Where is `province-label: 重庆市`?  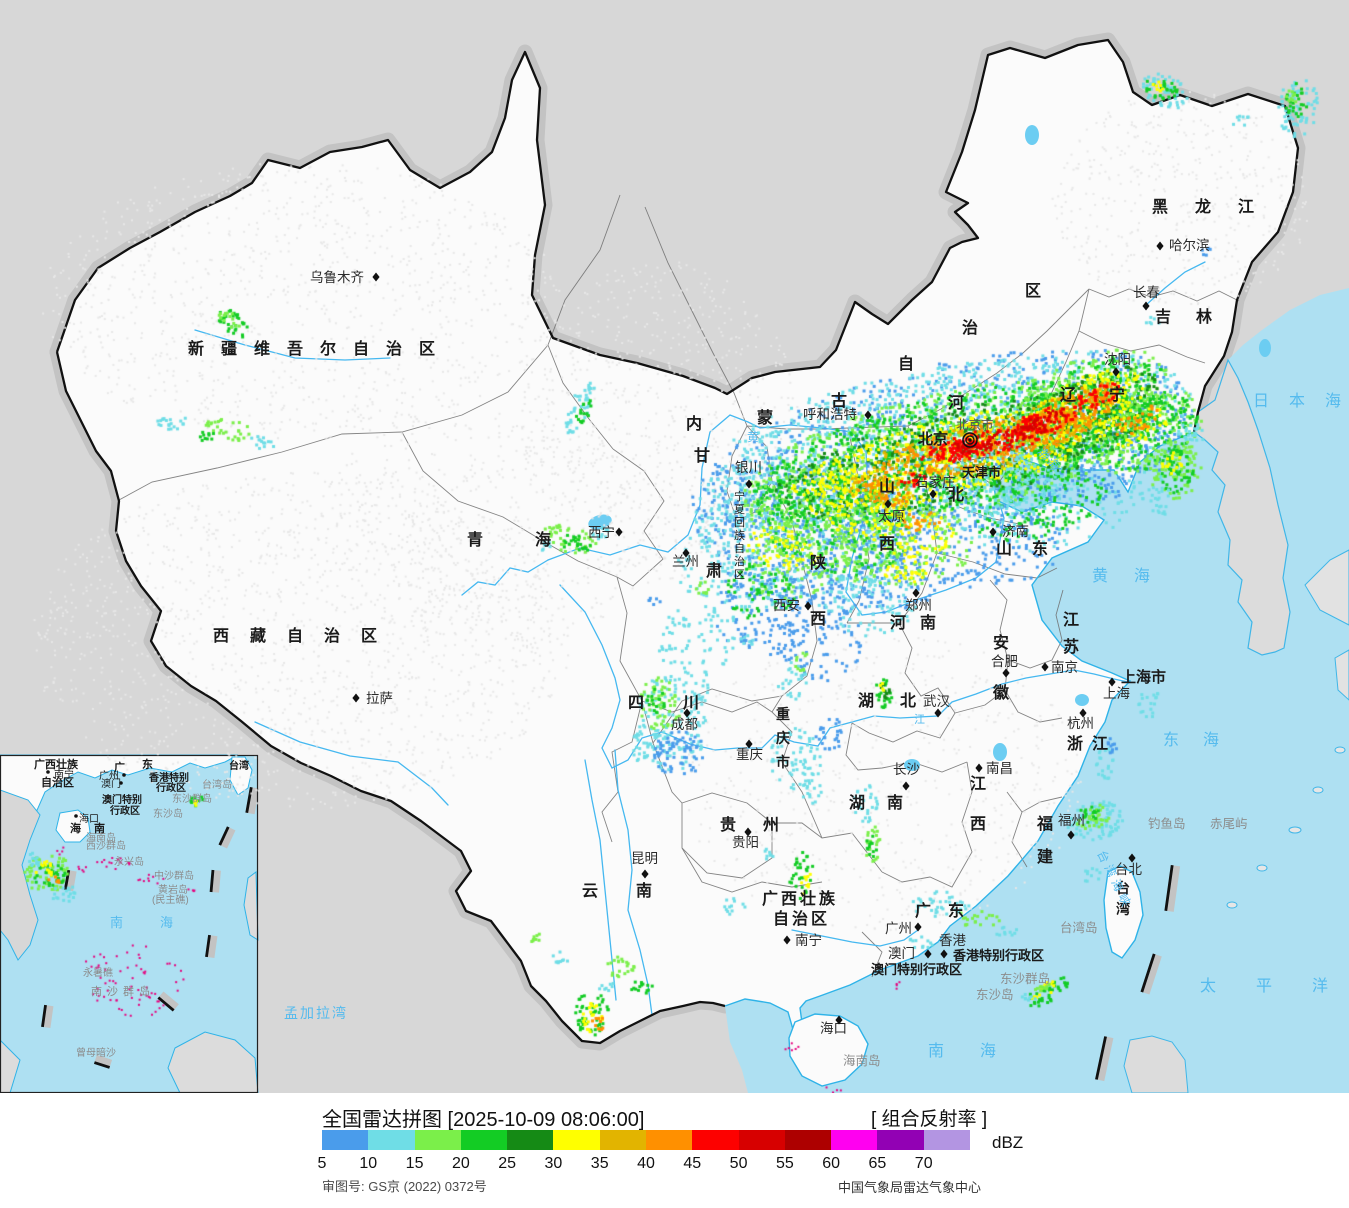 province-label: 重庆市 is located at coordinates (783, 738).